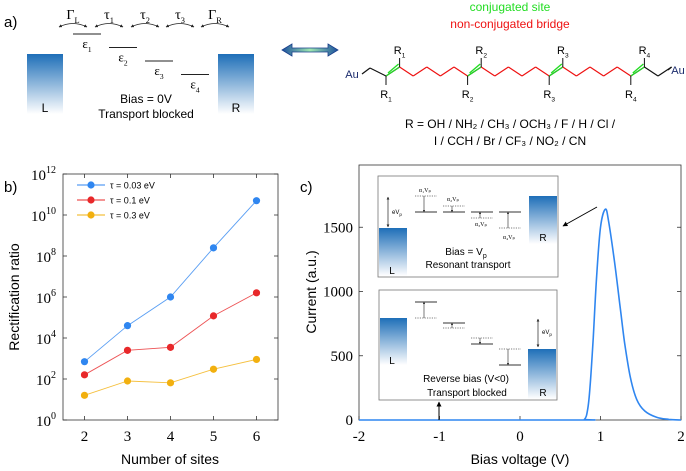  What do you see at coordinates (466, 379) in the screenshot?
I see `inset-reverse-bias: Reverse bias (V<0)` at bounding box center [466, 379].